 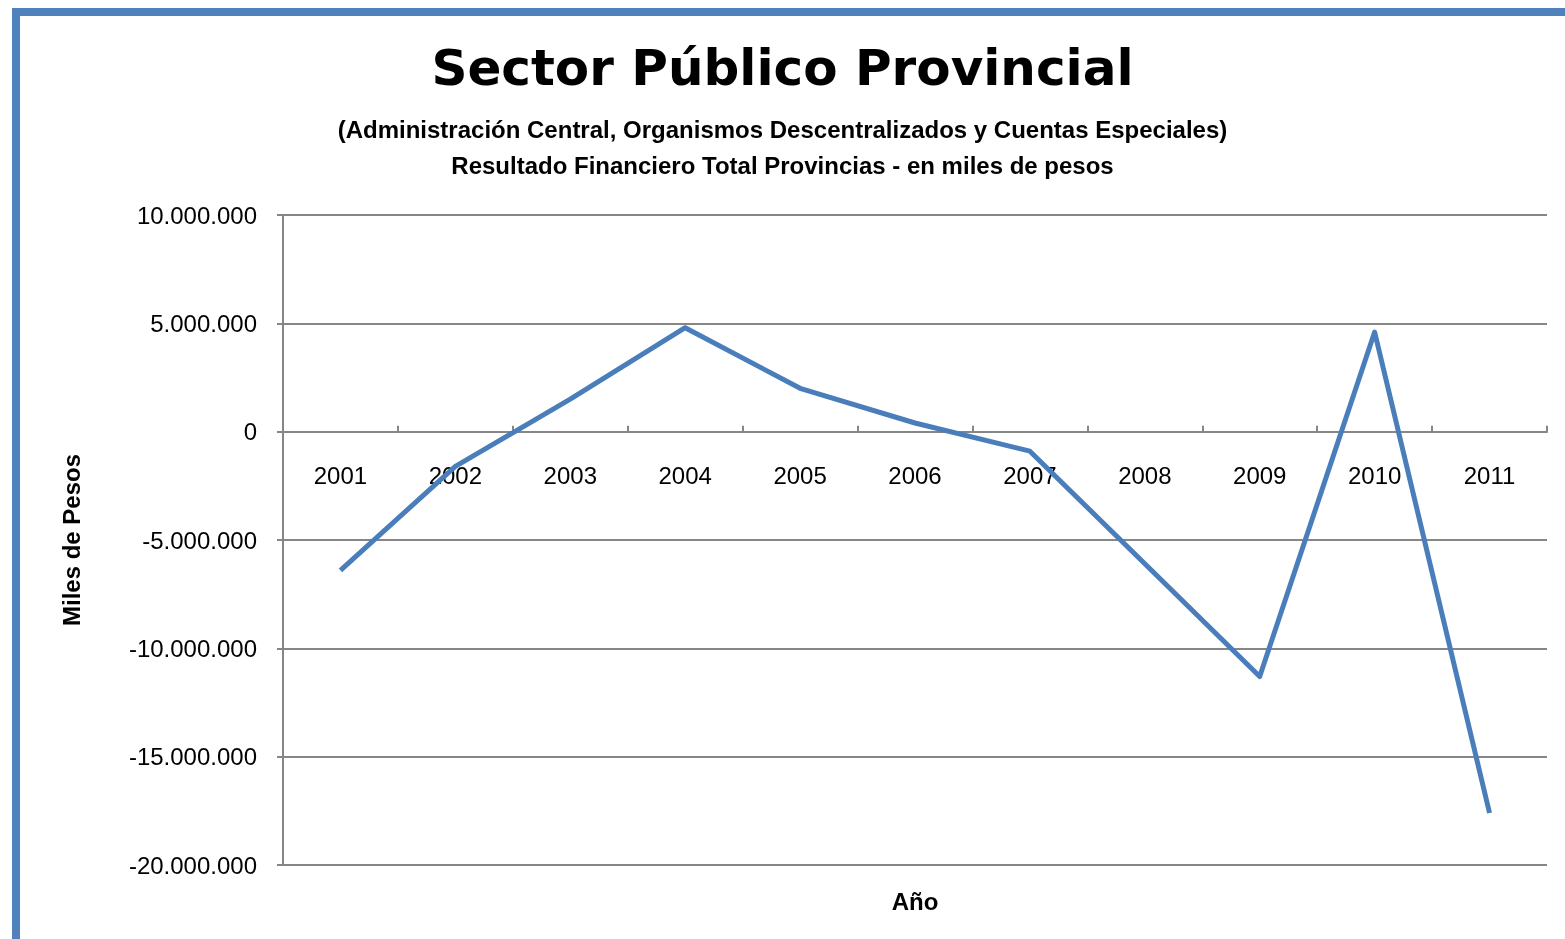 What do you see at coordinates (800, 476) in the screenshot?
I see `x-tick-label: 2005` at bounding box center [800, 476].